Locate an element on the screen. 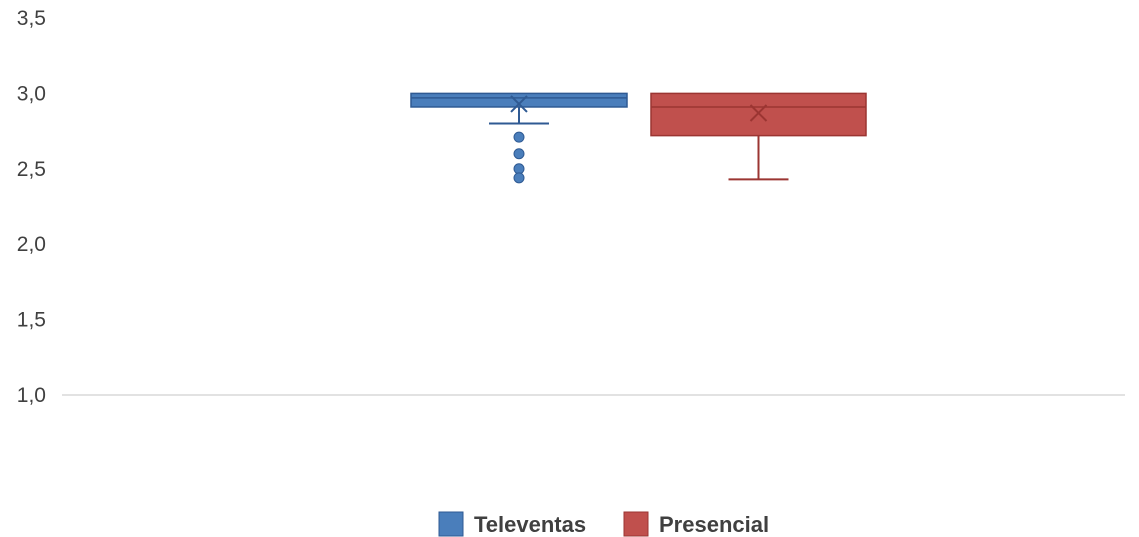  plot-area is located at coordinates (638, 138).